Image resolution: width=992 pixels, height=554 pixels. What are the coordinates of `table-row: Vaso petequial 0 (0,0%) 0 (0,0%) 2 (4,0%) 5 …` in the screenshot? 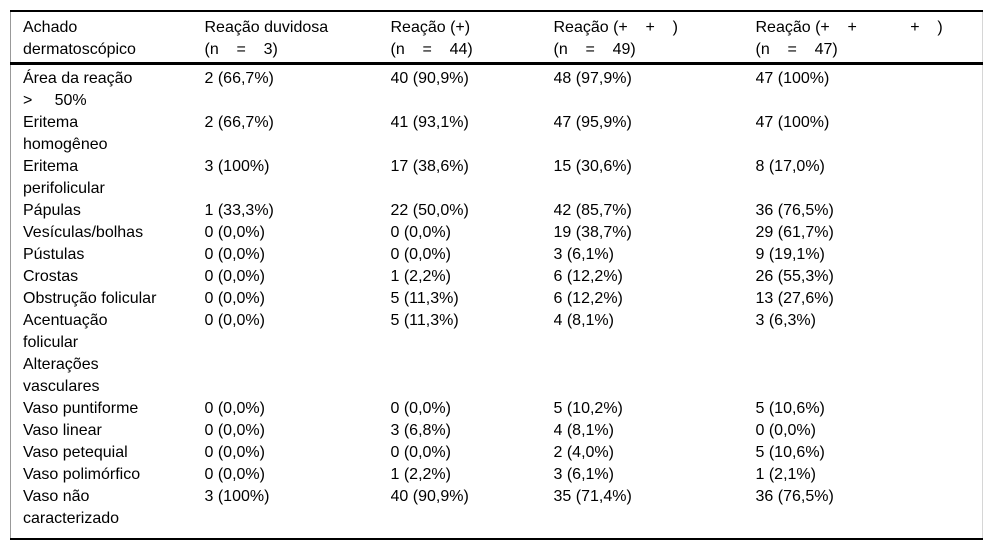 It's located at (497, 453).